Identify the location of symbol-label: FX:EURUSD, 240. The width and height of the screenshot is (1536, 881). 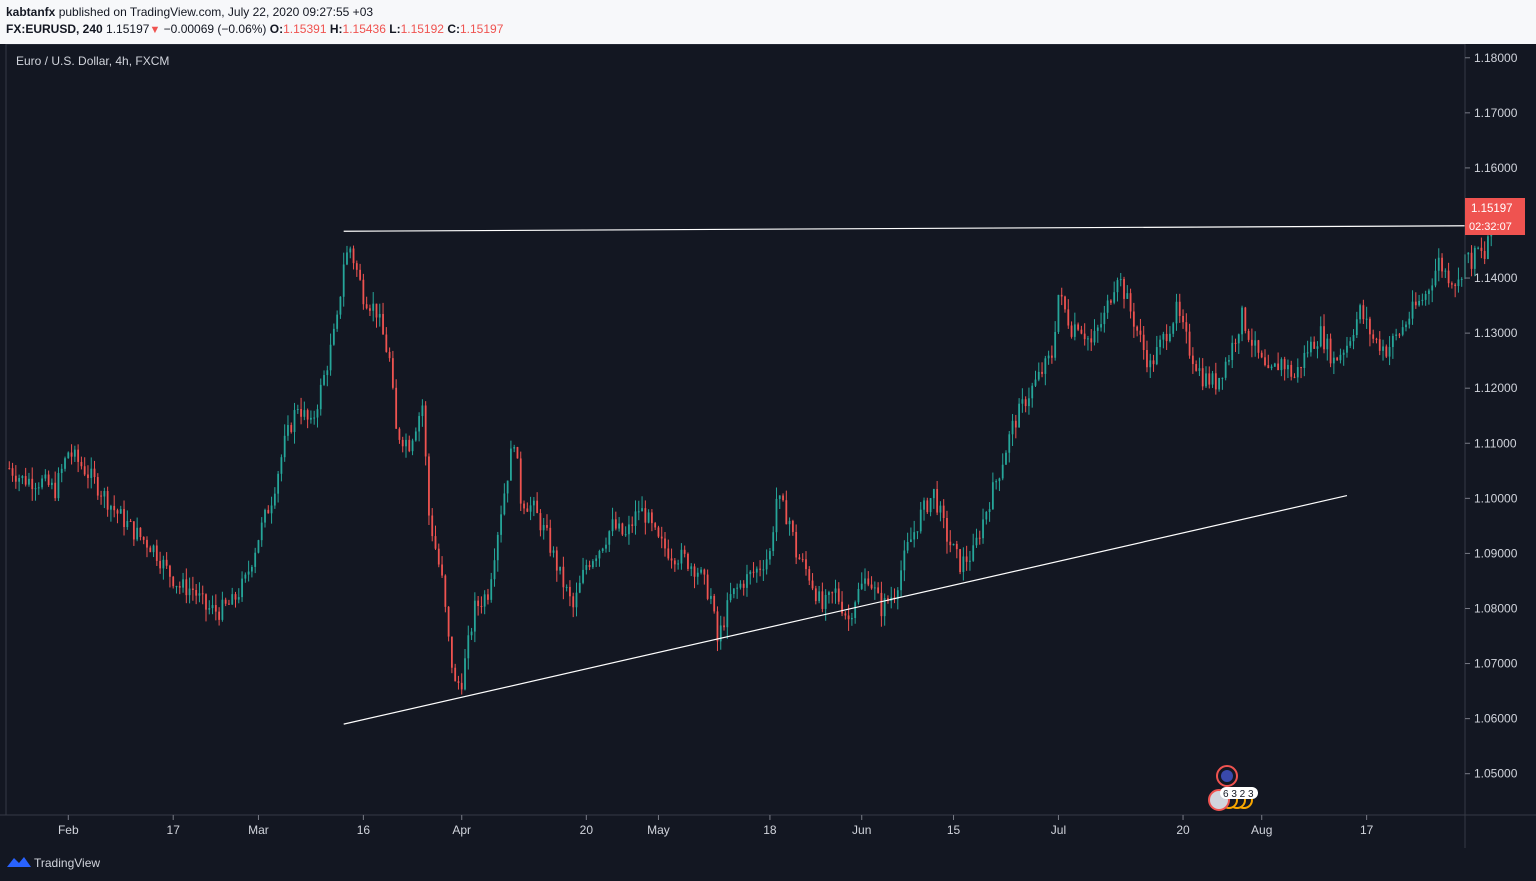
(54, 29).